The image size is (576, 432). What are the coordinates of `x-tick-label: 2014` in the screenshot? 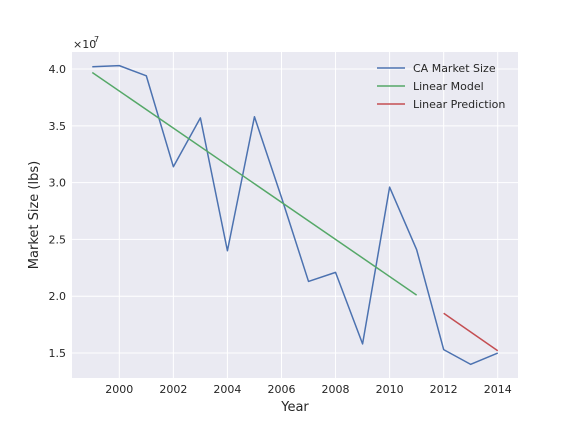 It's located at (498, 389).